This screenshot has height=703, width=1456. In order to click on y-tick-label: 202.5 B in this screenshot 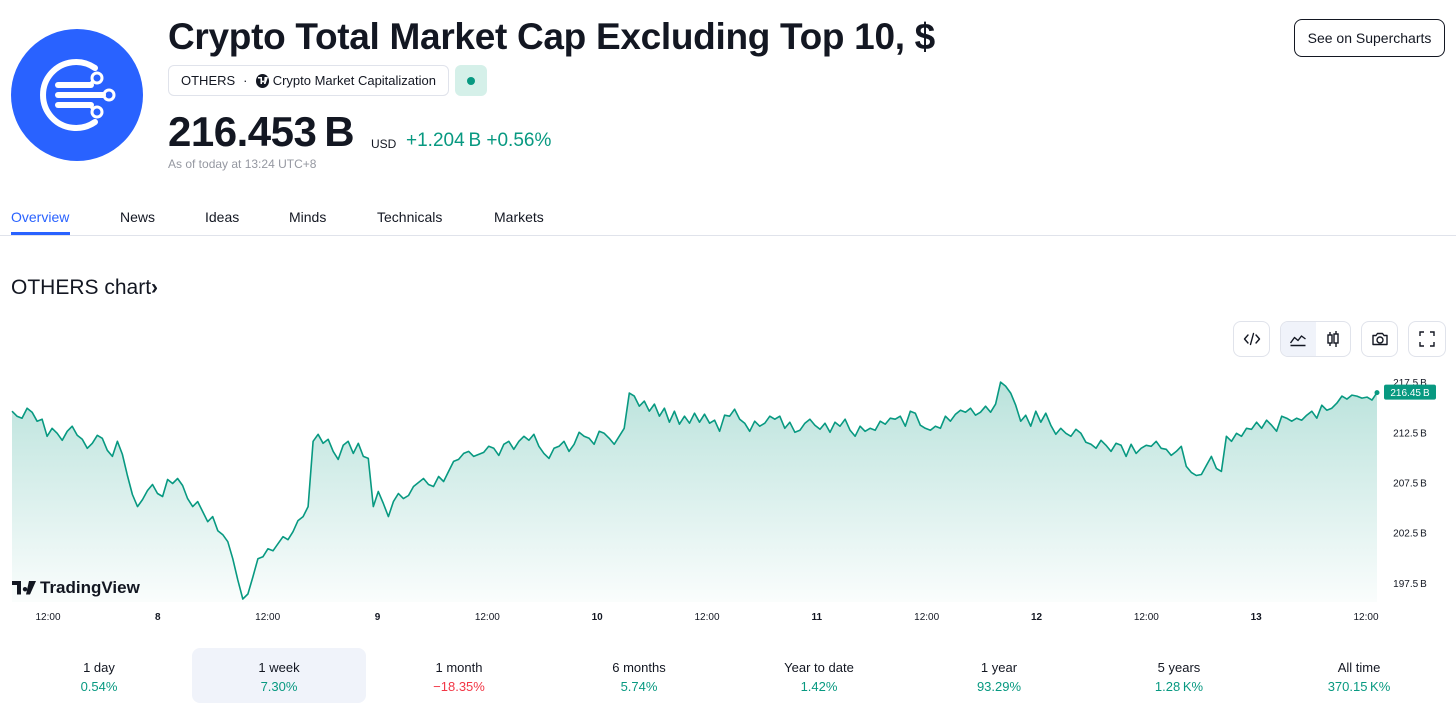, I will do `click(1410, 534)`.